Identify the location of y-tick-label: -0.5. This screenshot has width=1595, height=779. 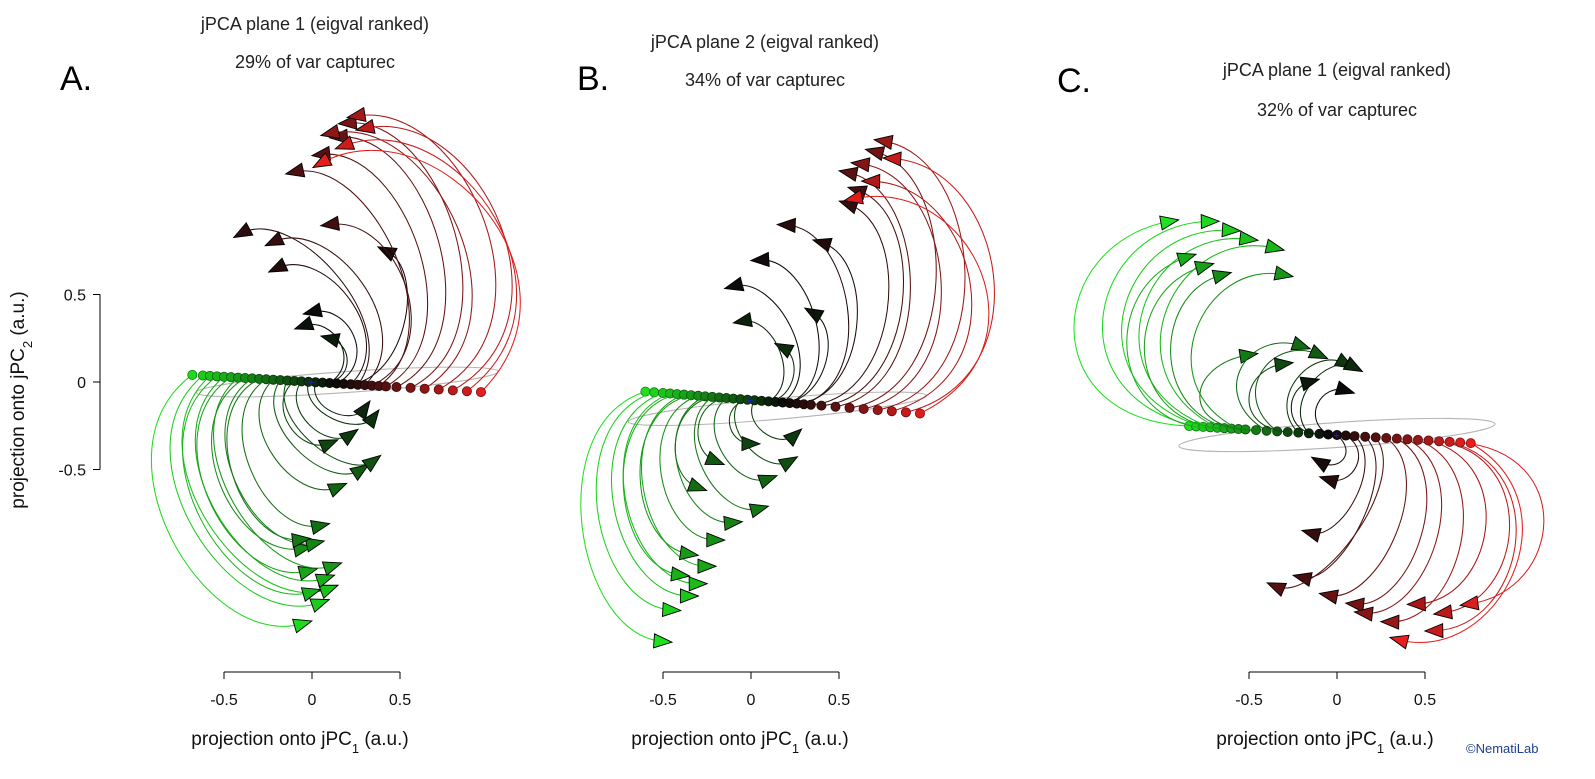
(72, 471).